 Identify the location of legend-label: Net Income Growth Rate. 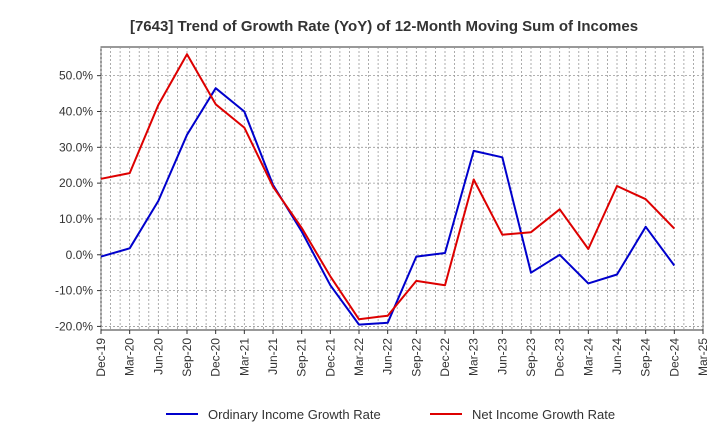
(543, 414).